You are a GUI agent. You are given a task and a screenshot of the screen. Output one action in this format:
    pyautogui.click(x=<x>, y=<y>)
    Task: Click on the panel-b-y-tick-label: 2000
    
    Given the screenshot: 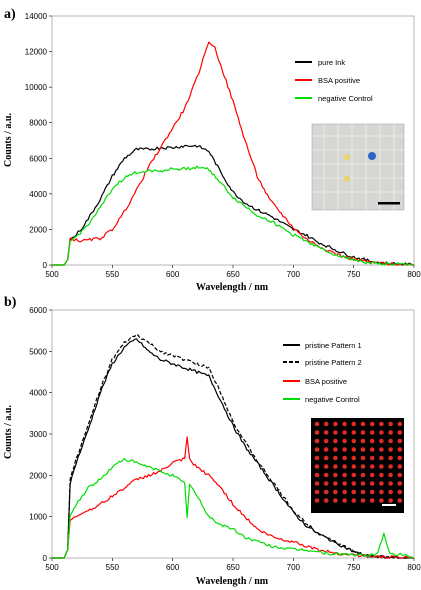 What is the action you would take?
    pyautogui.click(x=38, y=475)
    